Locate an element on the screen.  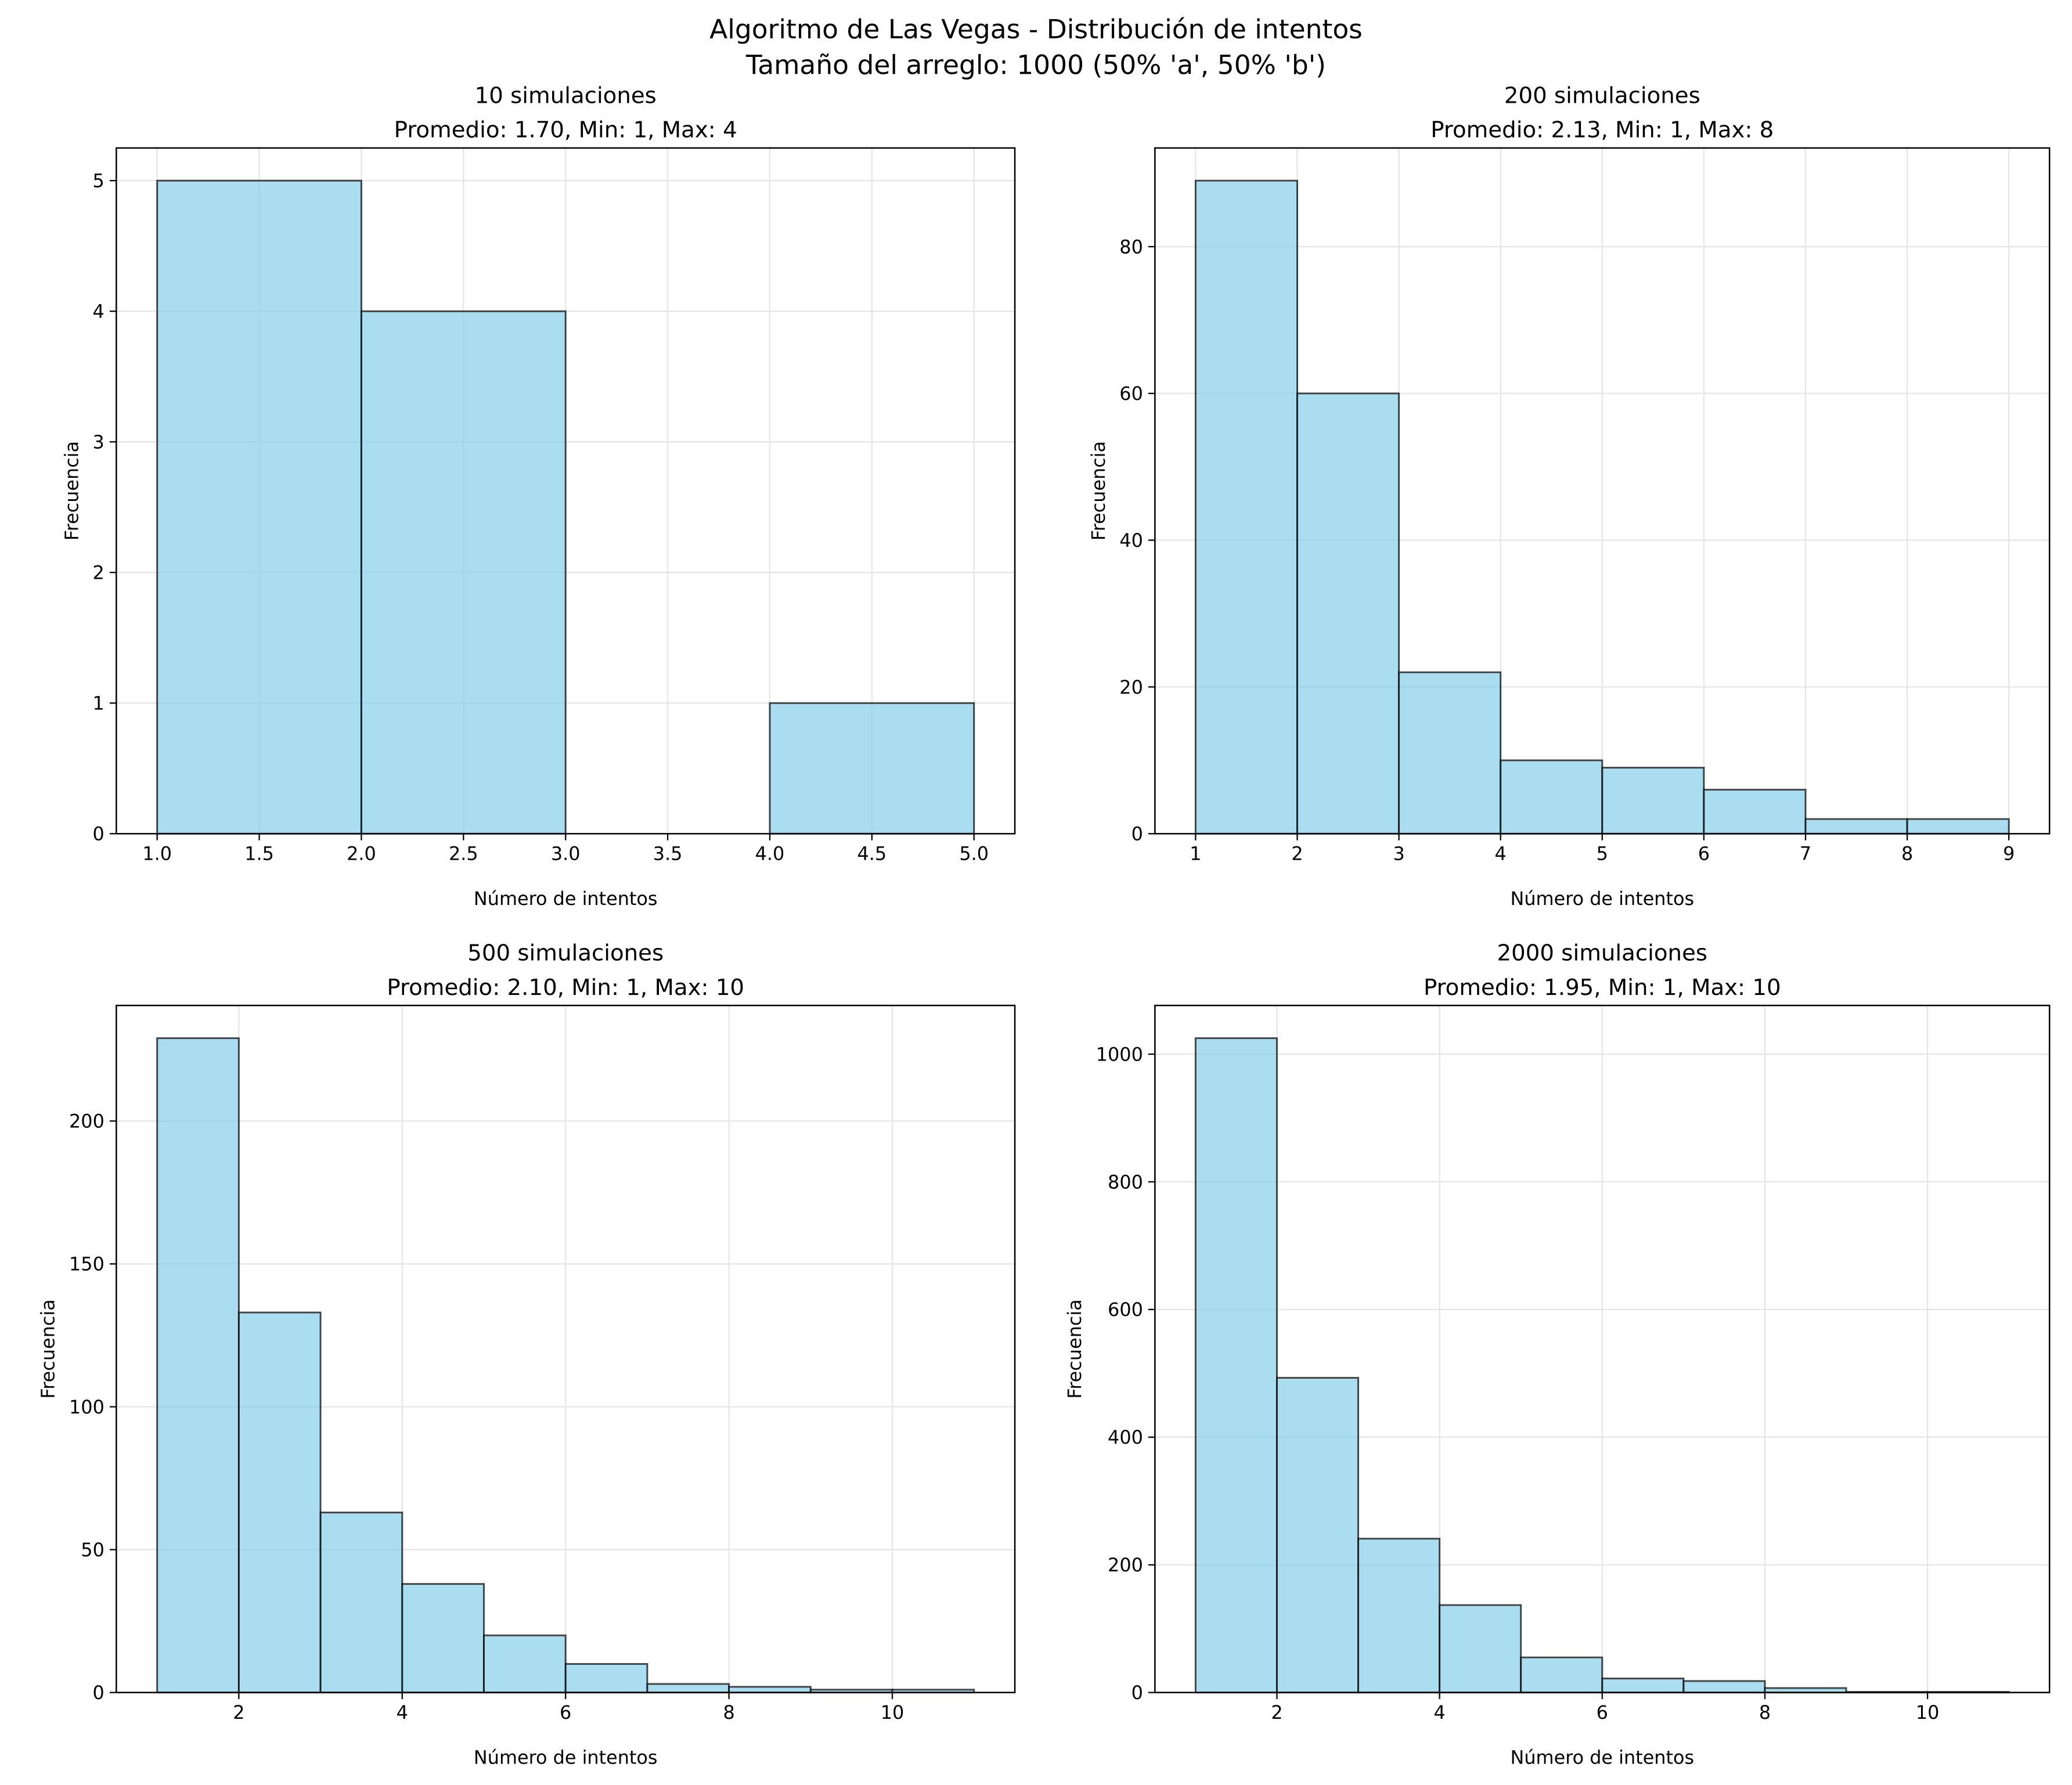
y-tick-label: 100 is located at coordinates (86, 1407).